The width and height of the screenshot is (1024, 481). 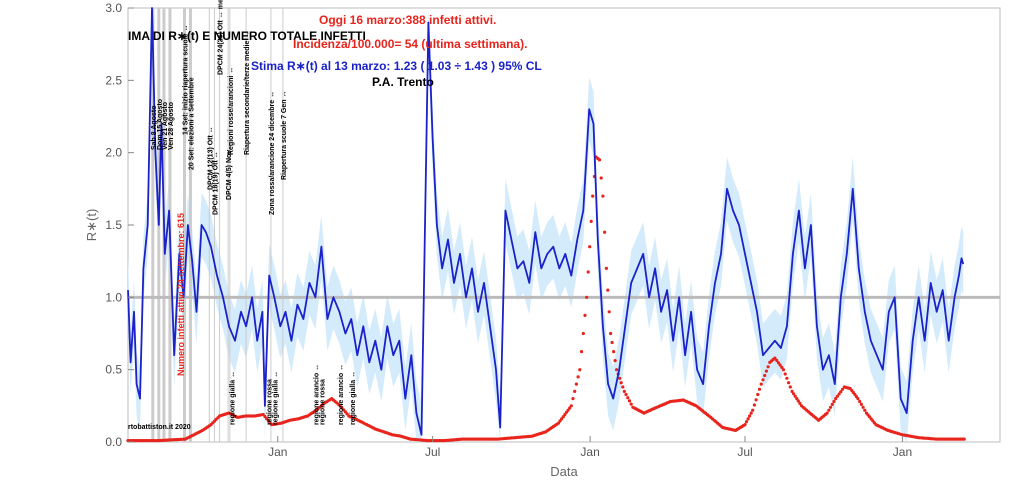 I want to click on event-label: Sab 8 Agosto, so click(x=154, y=128).